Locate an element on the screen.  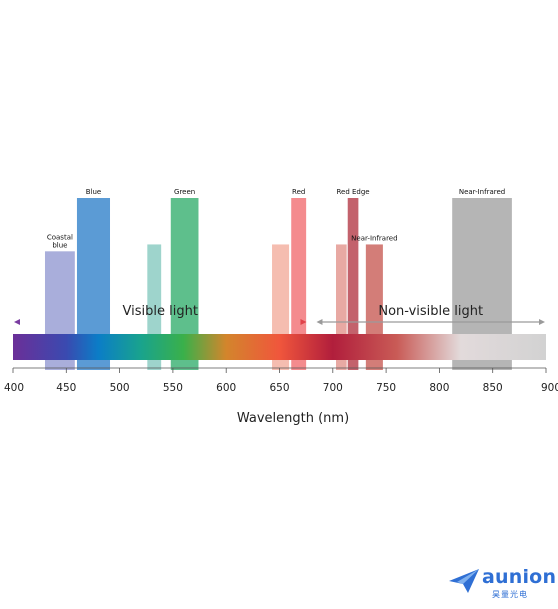
band-label-7: Red Edge is located at coordinates (352, 192).